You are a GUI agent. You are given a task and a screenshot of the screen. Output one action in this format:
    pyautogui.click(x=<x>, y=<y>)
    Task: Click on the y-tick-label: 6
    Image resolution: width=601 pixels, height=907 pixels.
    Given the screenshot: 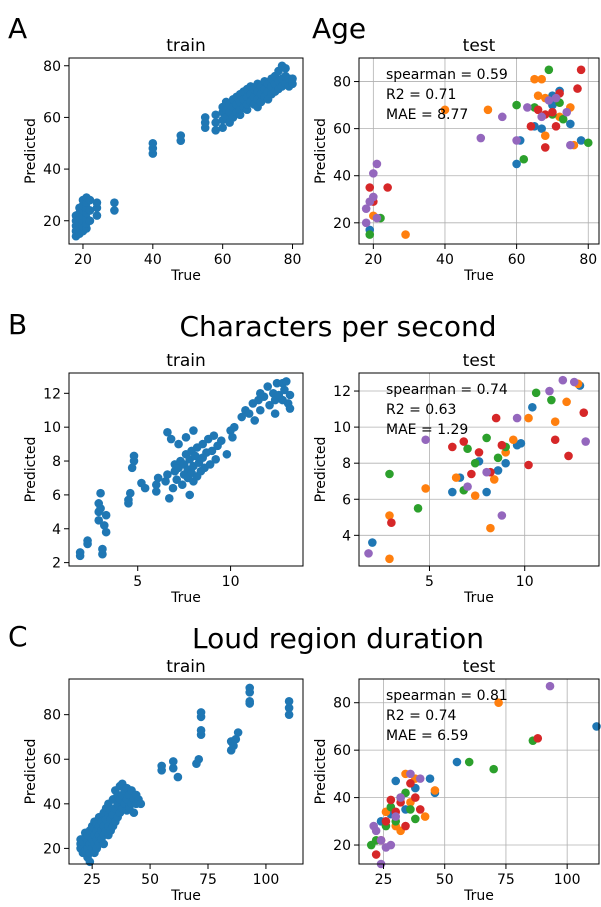 What is the action you would take?
    pyautogui.click(x=56, y=496)
    